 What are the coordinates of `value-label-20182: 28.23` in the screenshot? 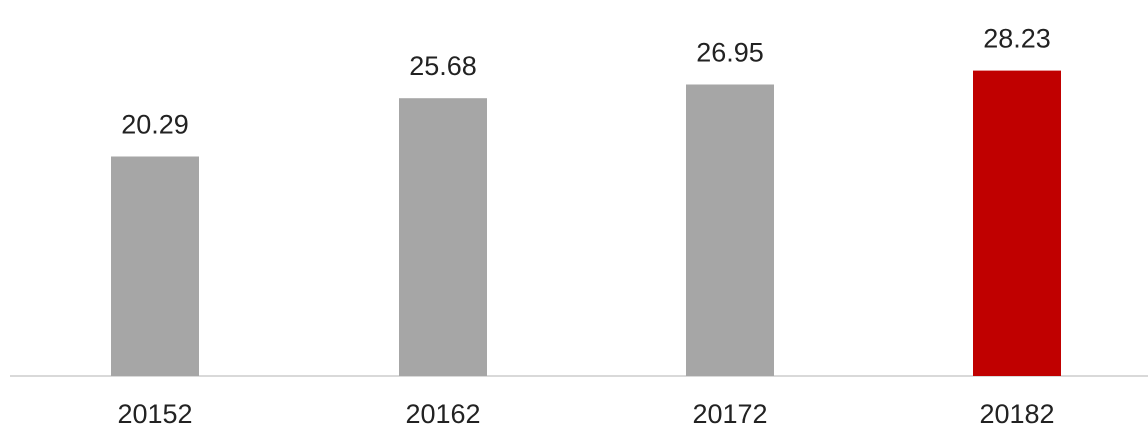 It's located at (1017, 39).